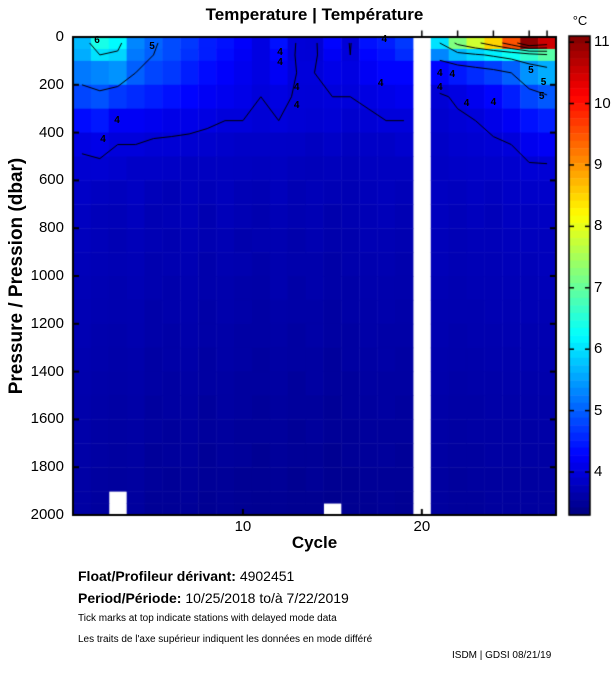 This screenshot has width=611, height=675. Describe the element at coordinates (598, 349) in the screenshot. I see `colorbar-tick-label: 6` at that location.